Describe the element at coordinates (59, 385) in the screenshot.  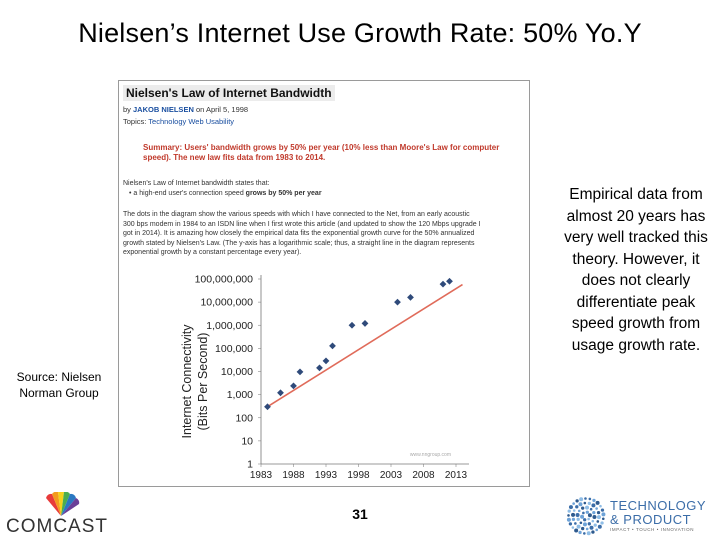
I see `source-note: Source: Nielsen Norman Group` at that location.